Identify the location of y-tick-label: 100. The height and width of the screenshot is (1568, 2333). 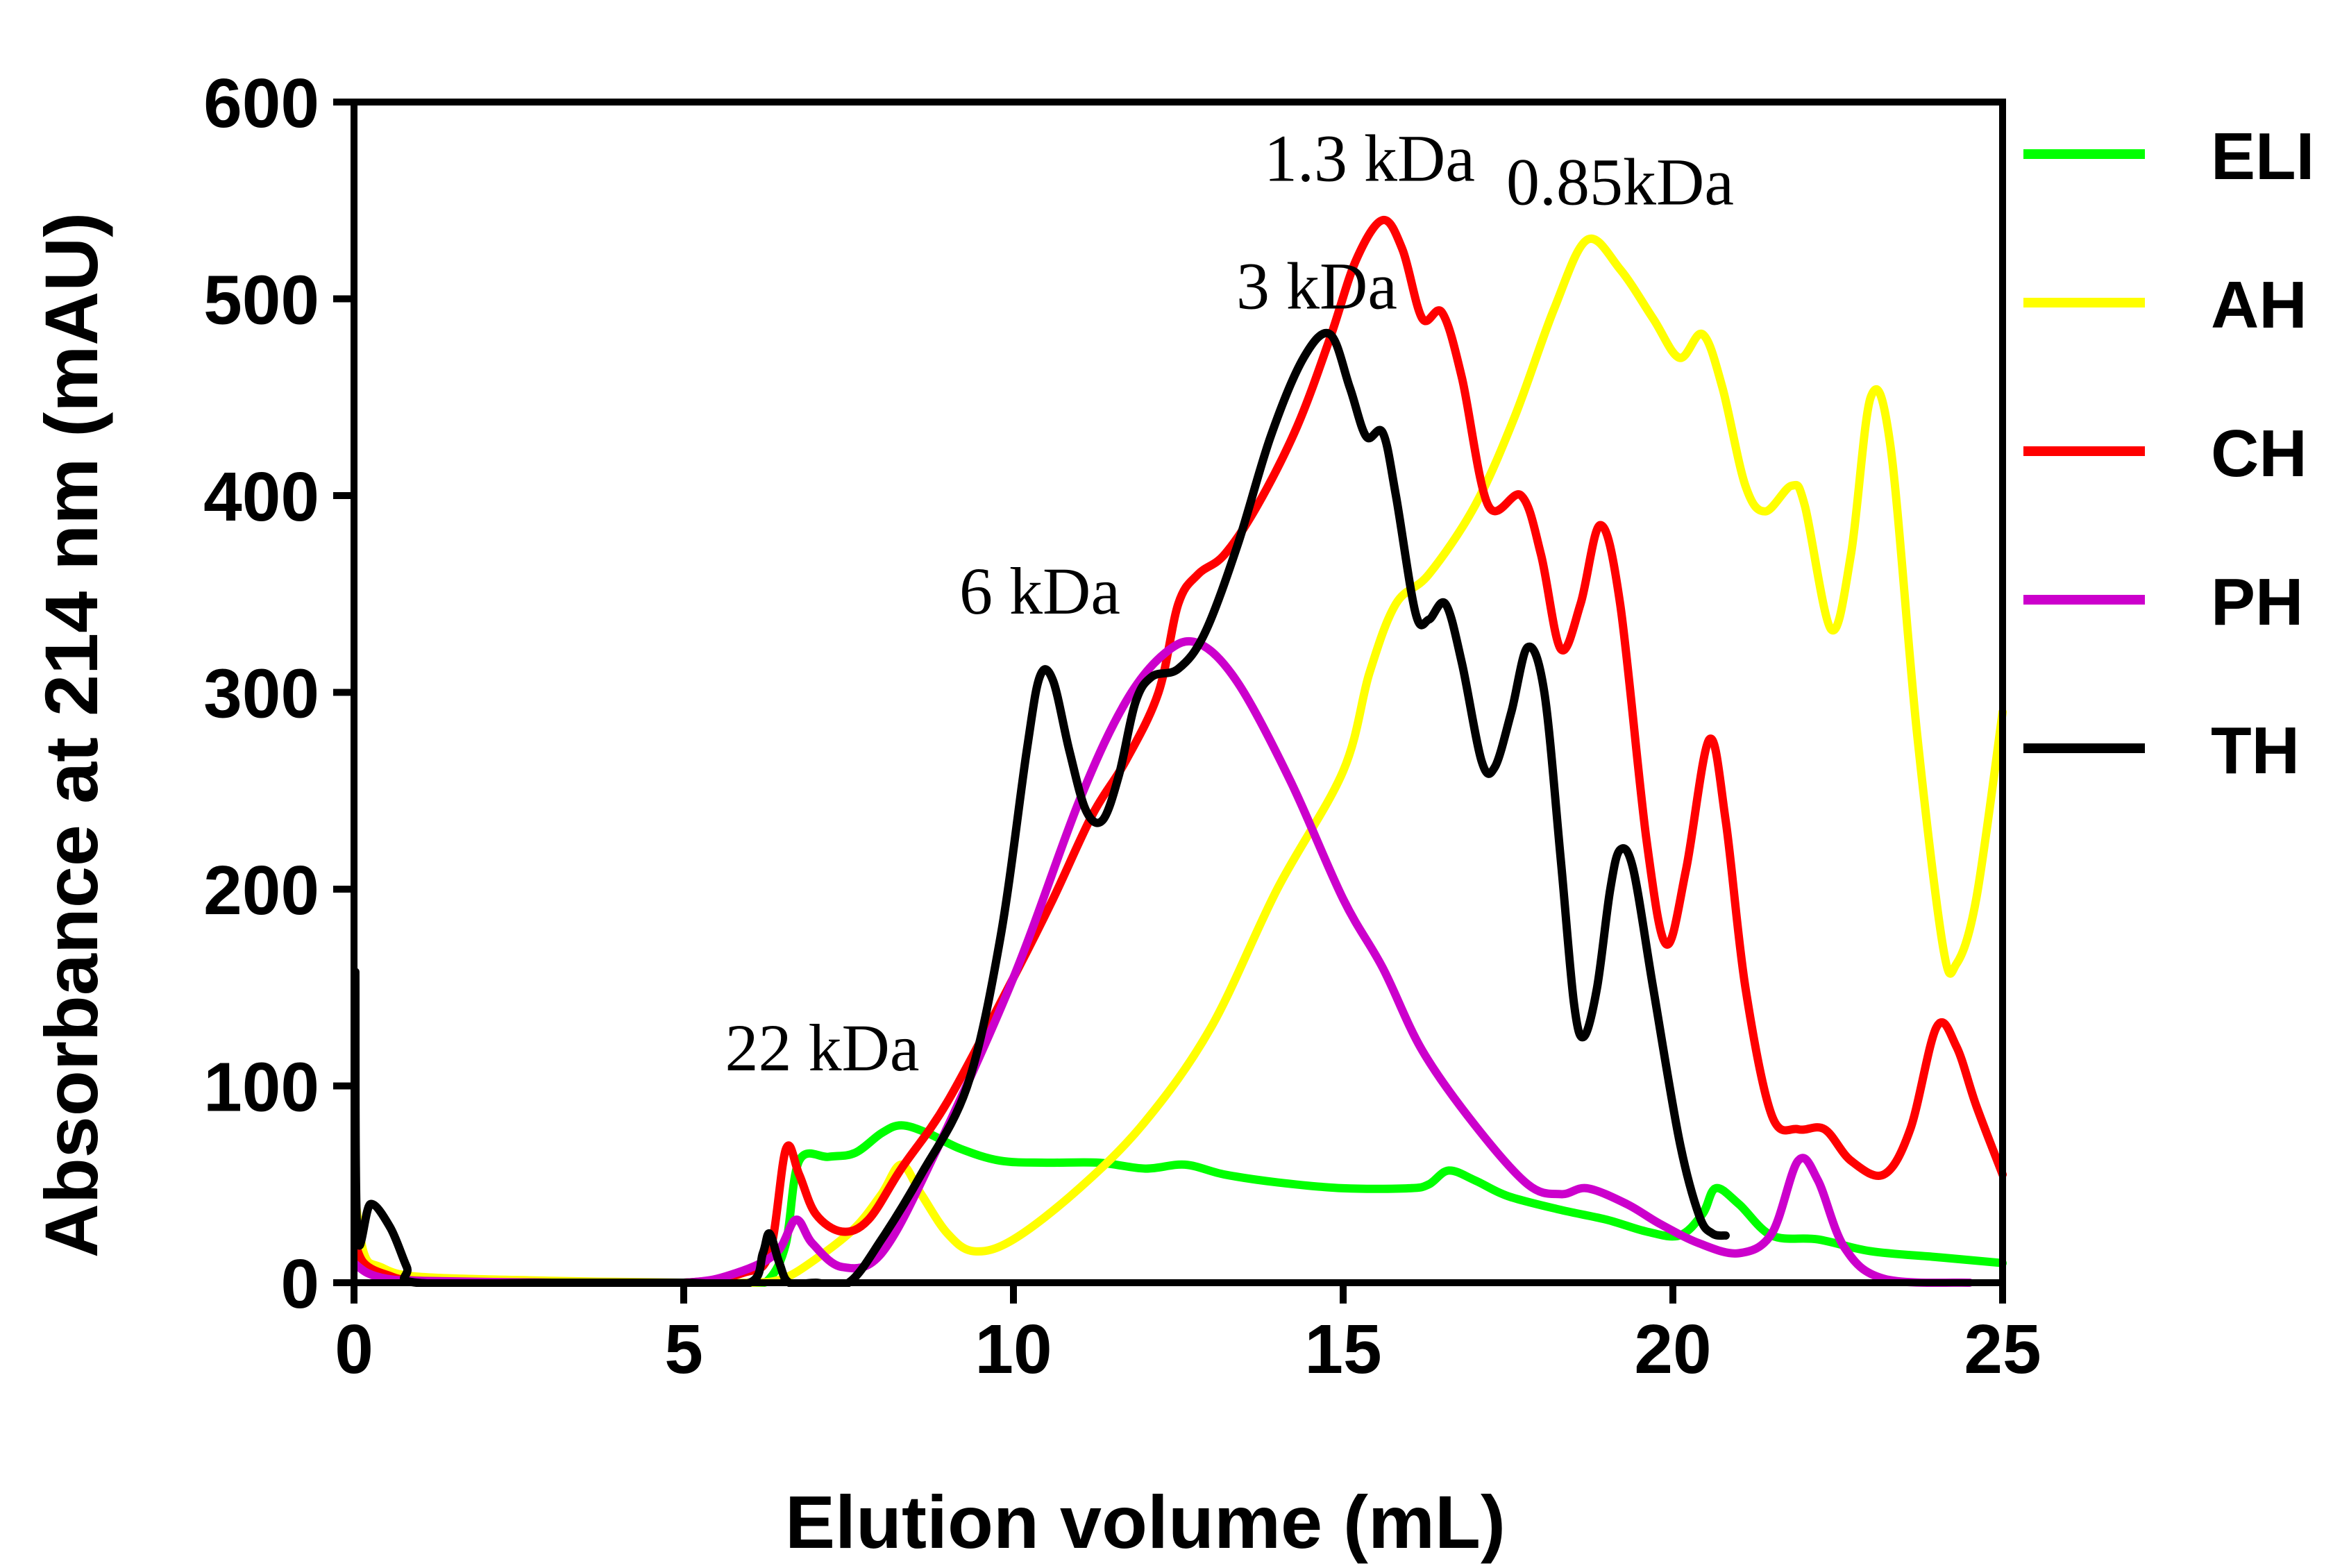
(261, 1088).